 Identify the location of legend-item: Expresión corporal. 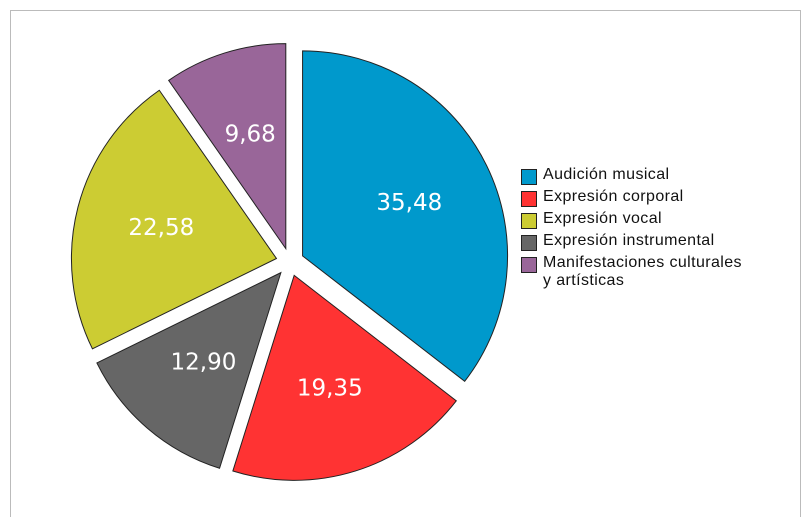
(632, 197).